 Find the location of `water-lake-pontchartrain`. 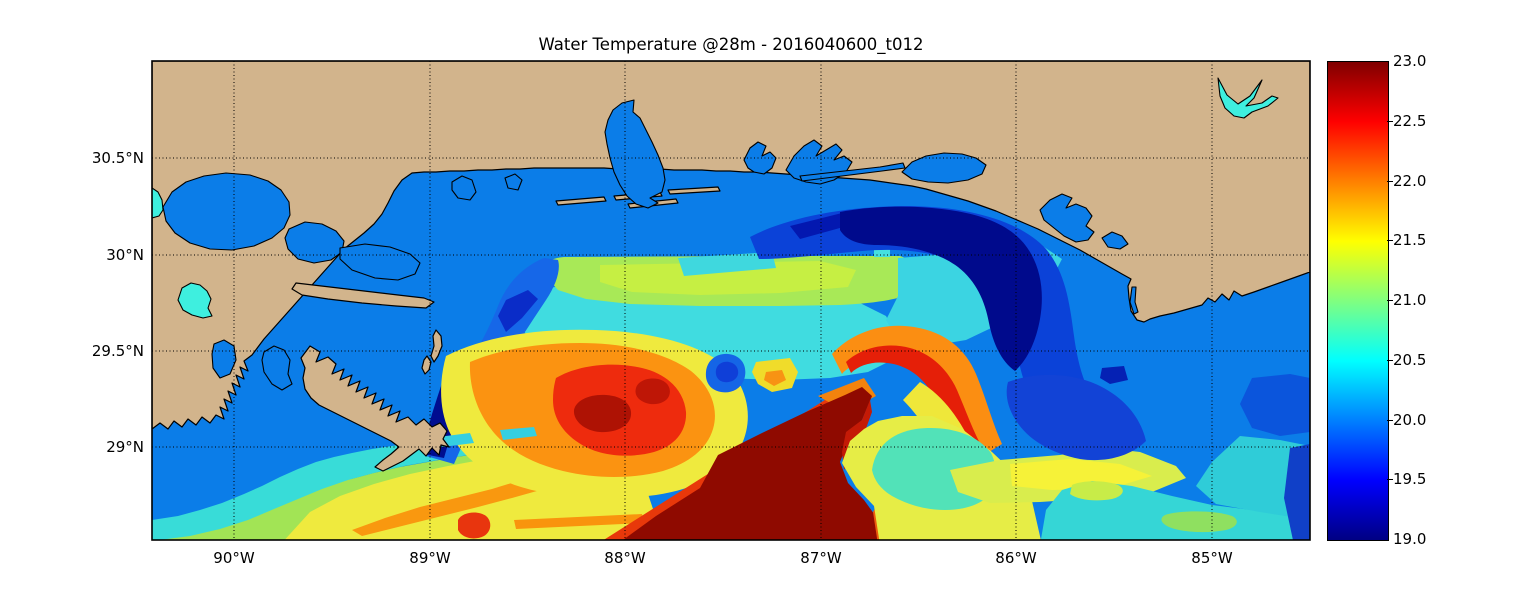

water-lake-pontchartrain is located at coordinates (226, 211).